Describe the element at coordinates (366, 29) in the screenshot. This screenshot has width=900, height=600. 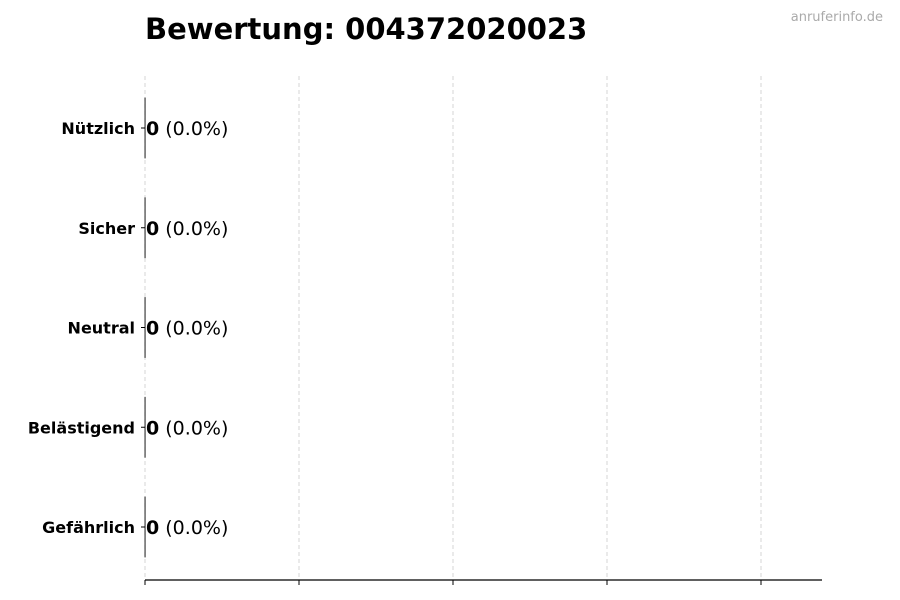
I see `chart-title: Bewertung: 004372020023` at that location.